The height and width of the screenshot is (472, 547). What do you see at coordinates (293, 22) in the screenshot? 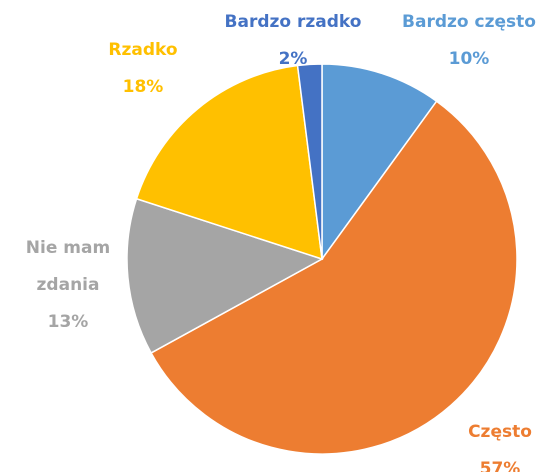
I see `category-label: Bardzo rzadko` at bounding box center [293, 22].